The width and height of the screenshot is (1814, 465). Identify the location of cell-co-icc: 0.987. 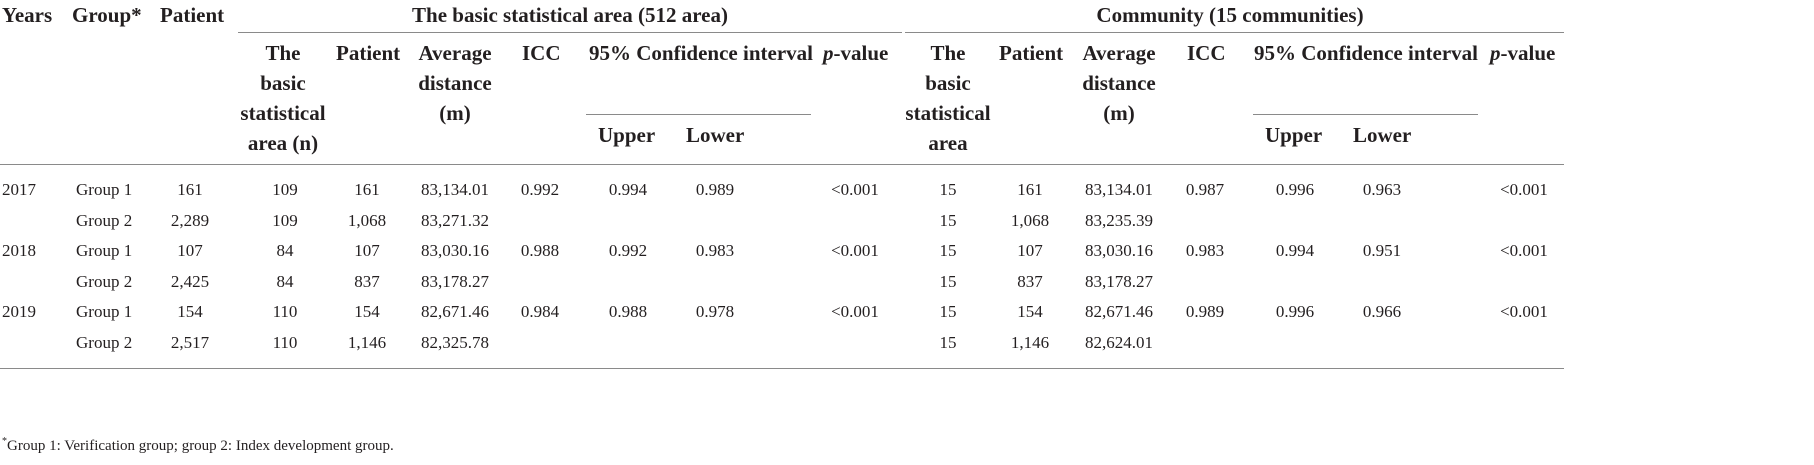
(1205, 189).